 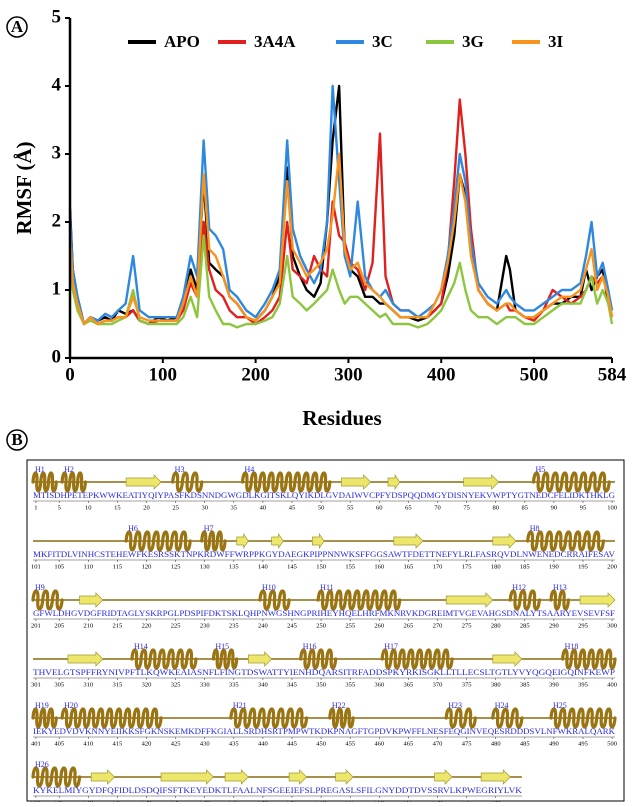 What do you see at coordinates (379, 743) in the screenshot?
I see `ruler-label: 460` at bounding box center [379, 743].